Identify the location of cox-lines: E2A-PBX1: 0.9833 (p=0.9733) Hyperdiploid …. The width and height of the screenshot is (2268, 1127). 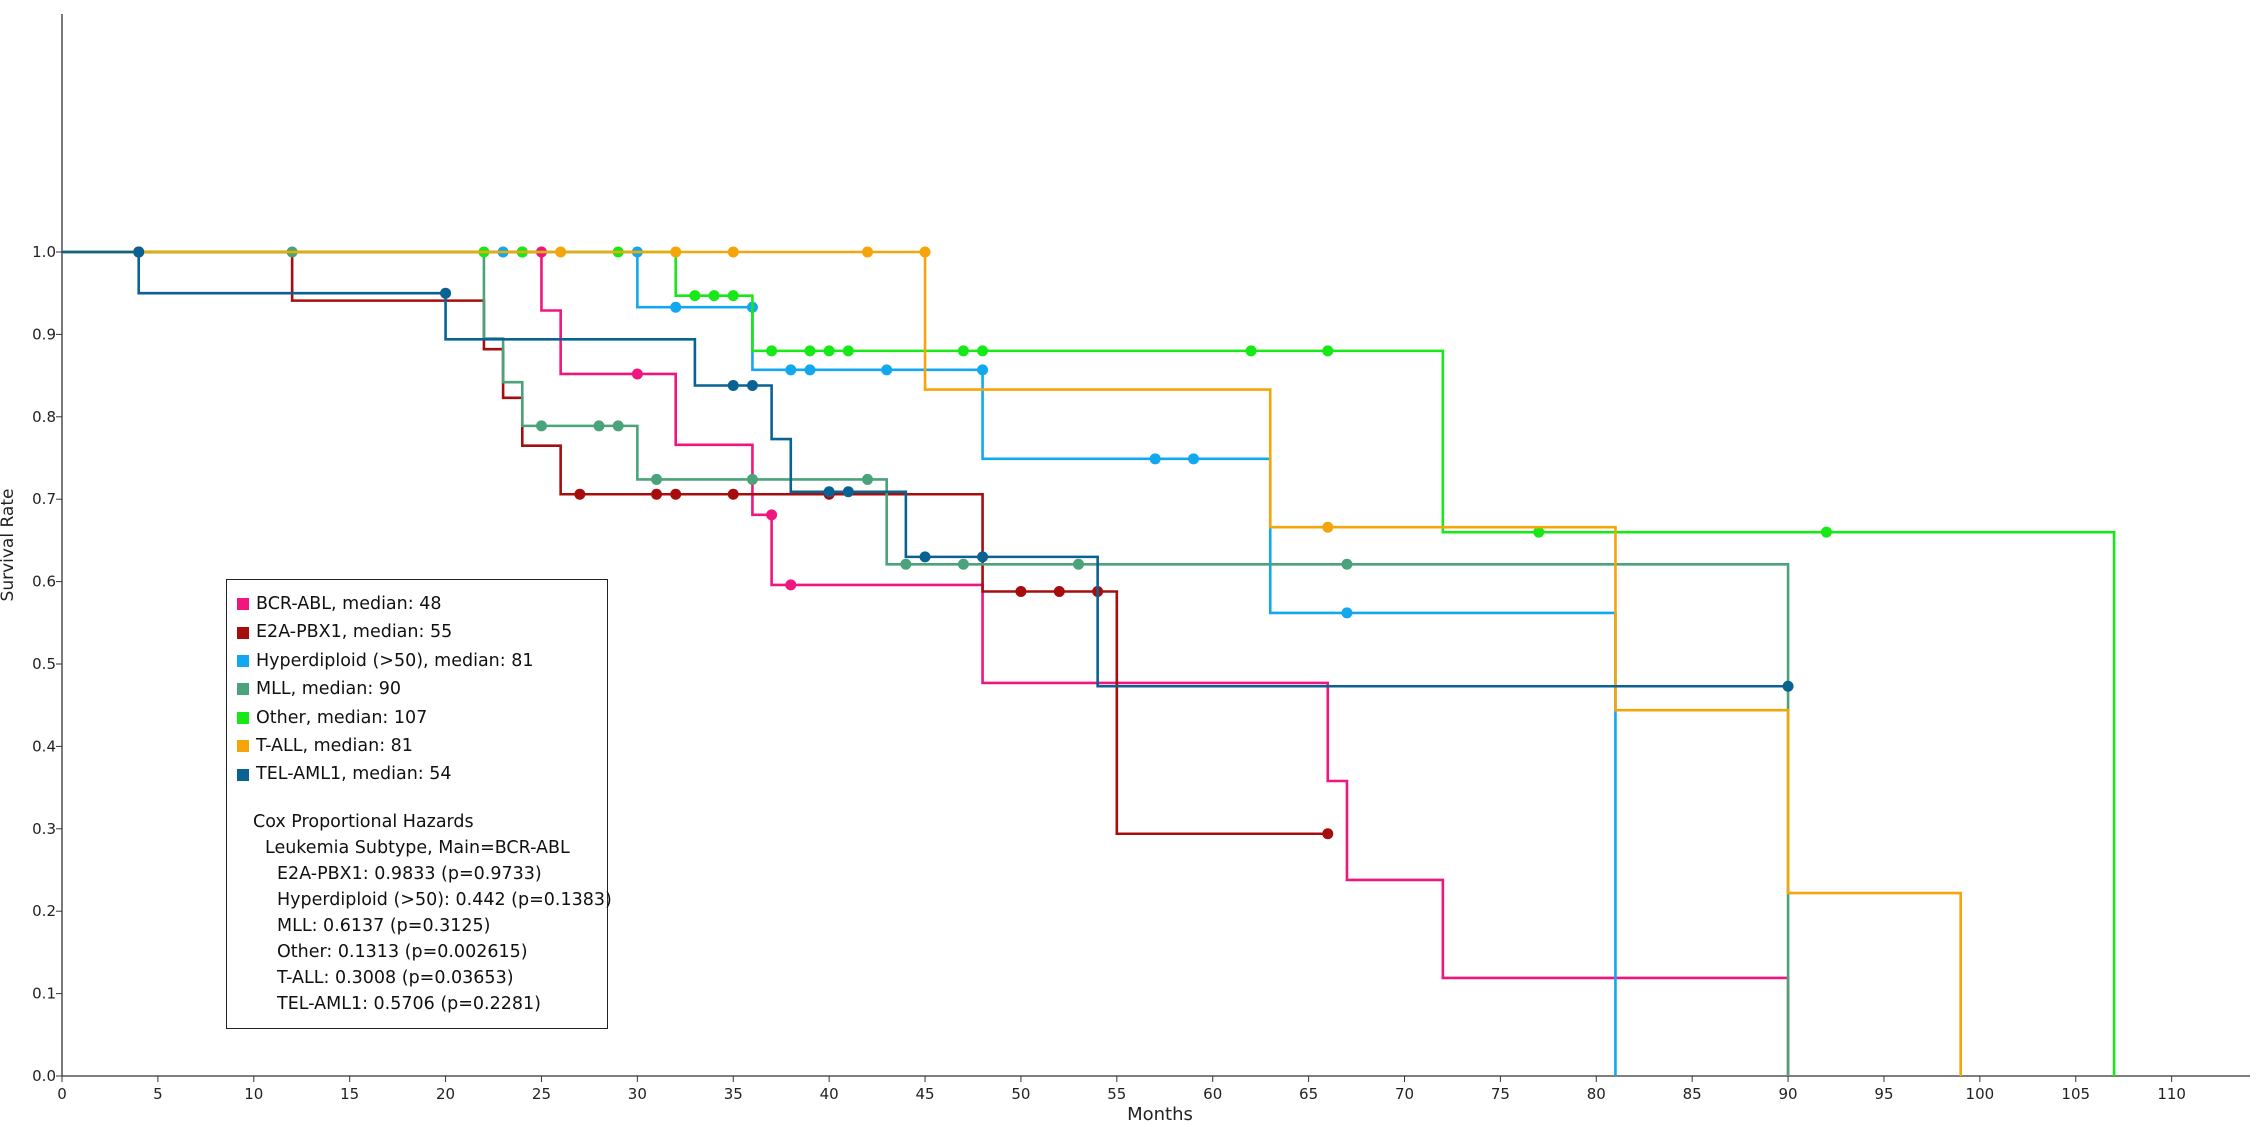
(424, 939).